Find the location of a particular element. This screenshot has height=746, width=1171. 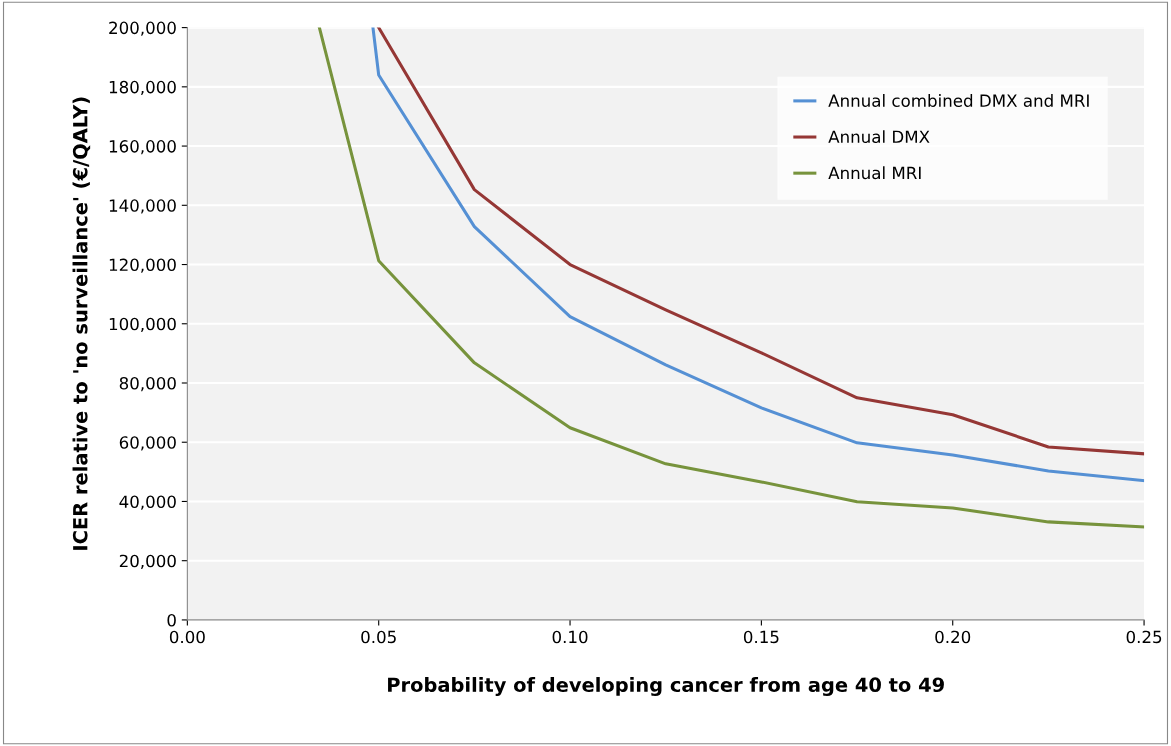

y-tick-label: 40,000 is located at coordinates (147, 502).